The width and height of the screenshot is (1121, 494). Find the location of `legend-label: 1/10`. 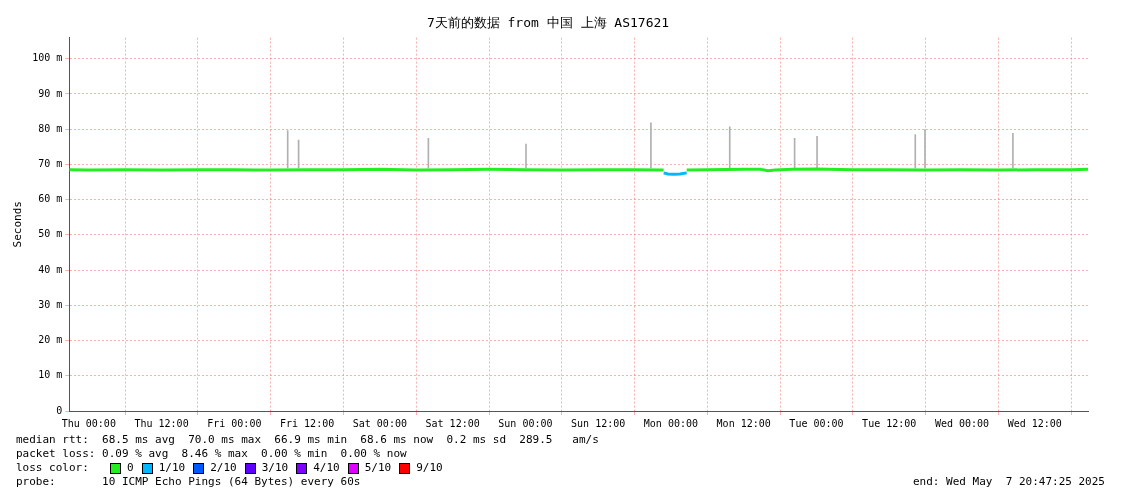

legend-label: 1/10 is located at coordinates (172, 468).